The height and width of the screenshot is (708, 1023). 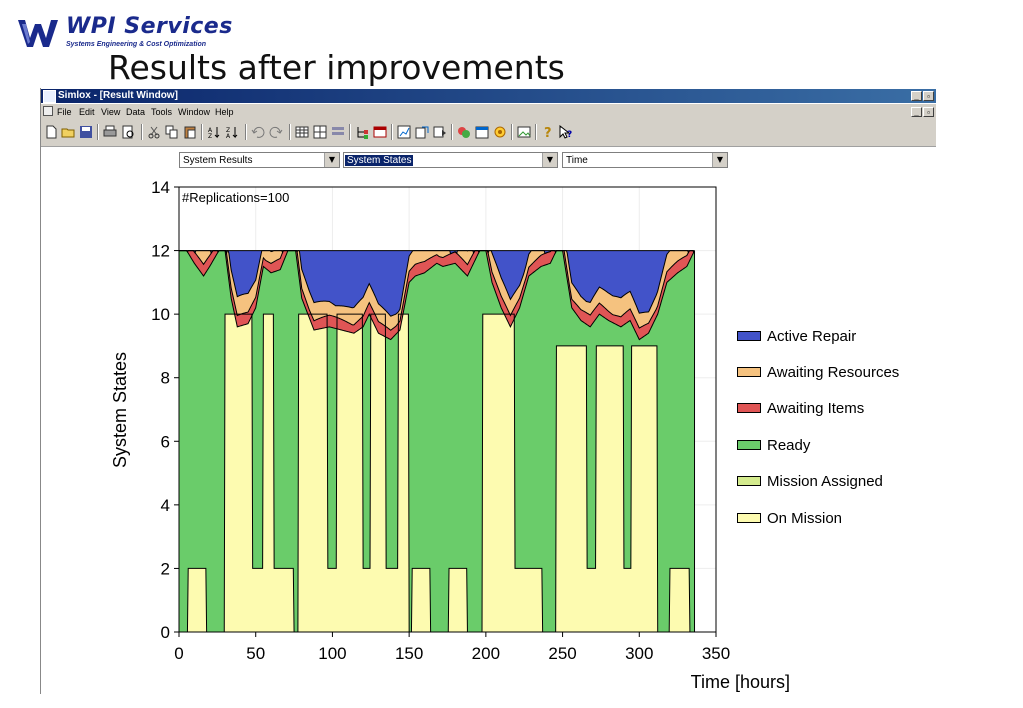 I want to click on table-icon, so click(x=302, y=132).